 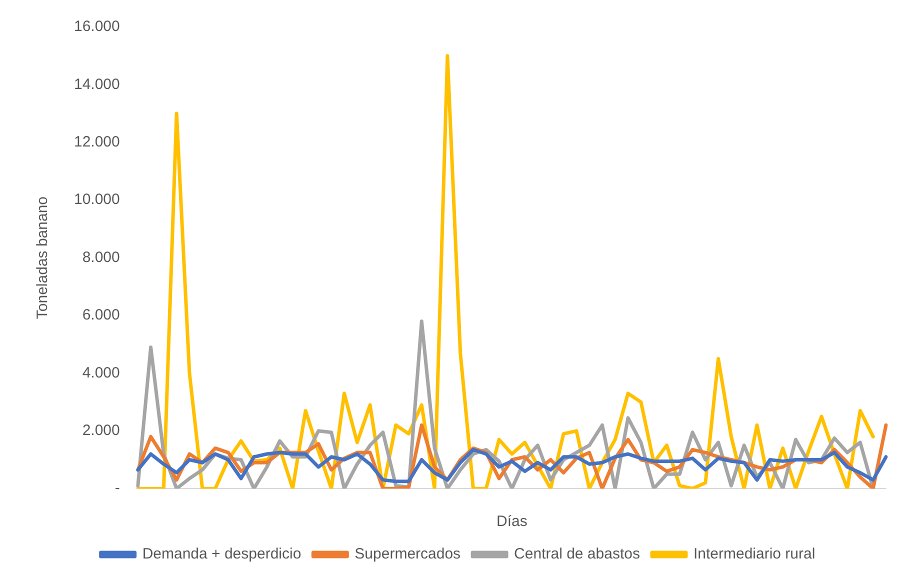 I want to click on y-tick-label: 10.000, so click(x=97, y=199).